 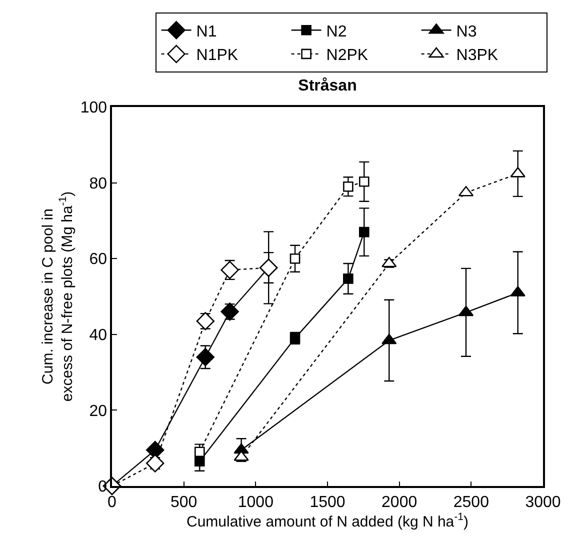 I want to click on y-tick-label: 60, so click(x=98, y=259).